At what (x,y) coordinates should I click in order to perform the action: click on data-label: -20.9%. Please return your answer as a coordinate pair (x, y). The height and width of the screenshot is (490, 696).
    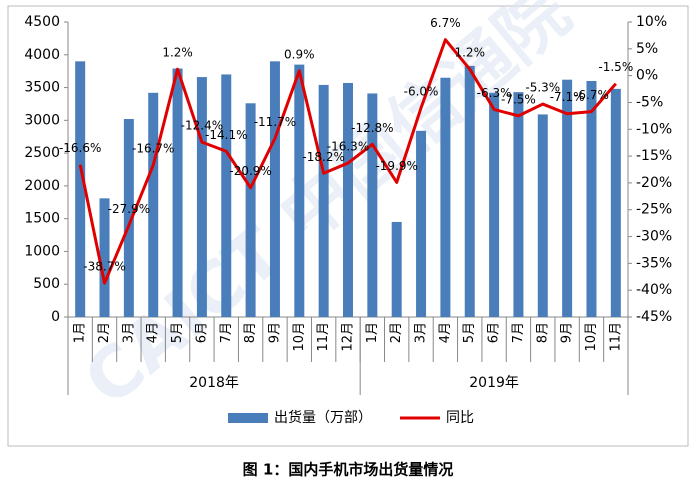
    Looking at the image, I should click on (250, 171).